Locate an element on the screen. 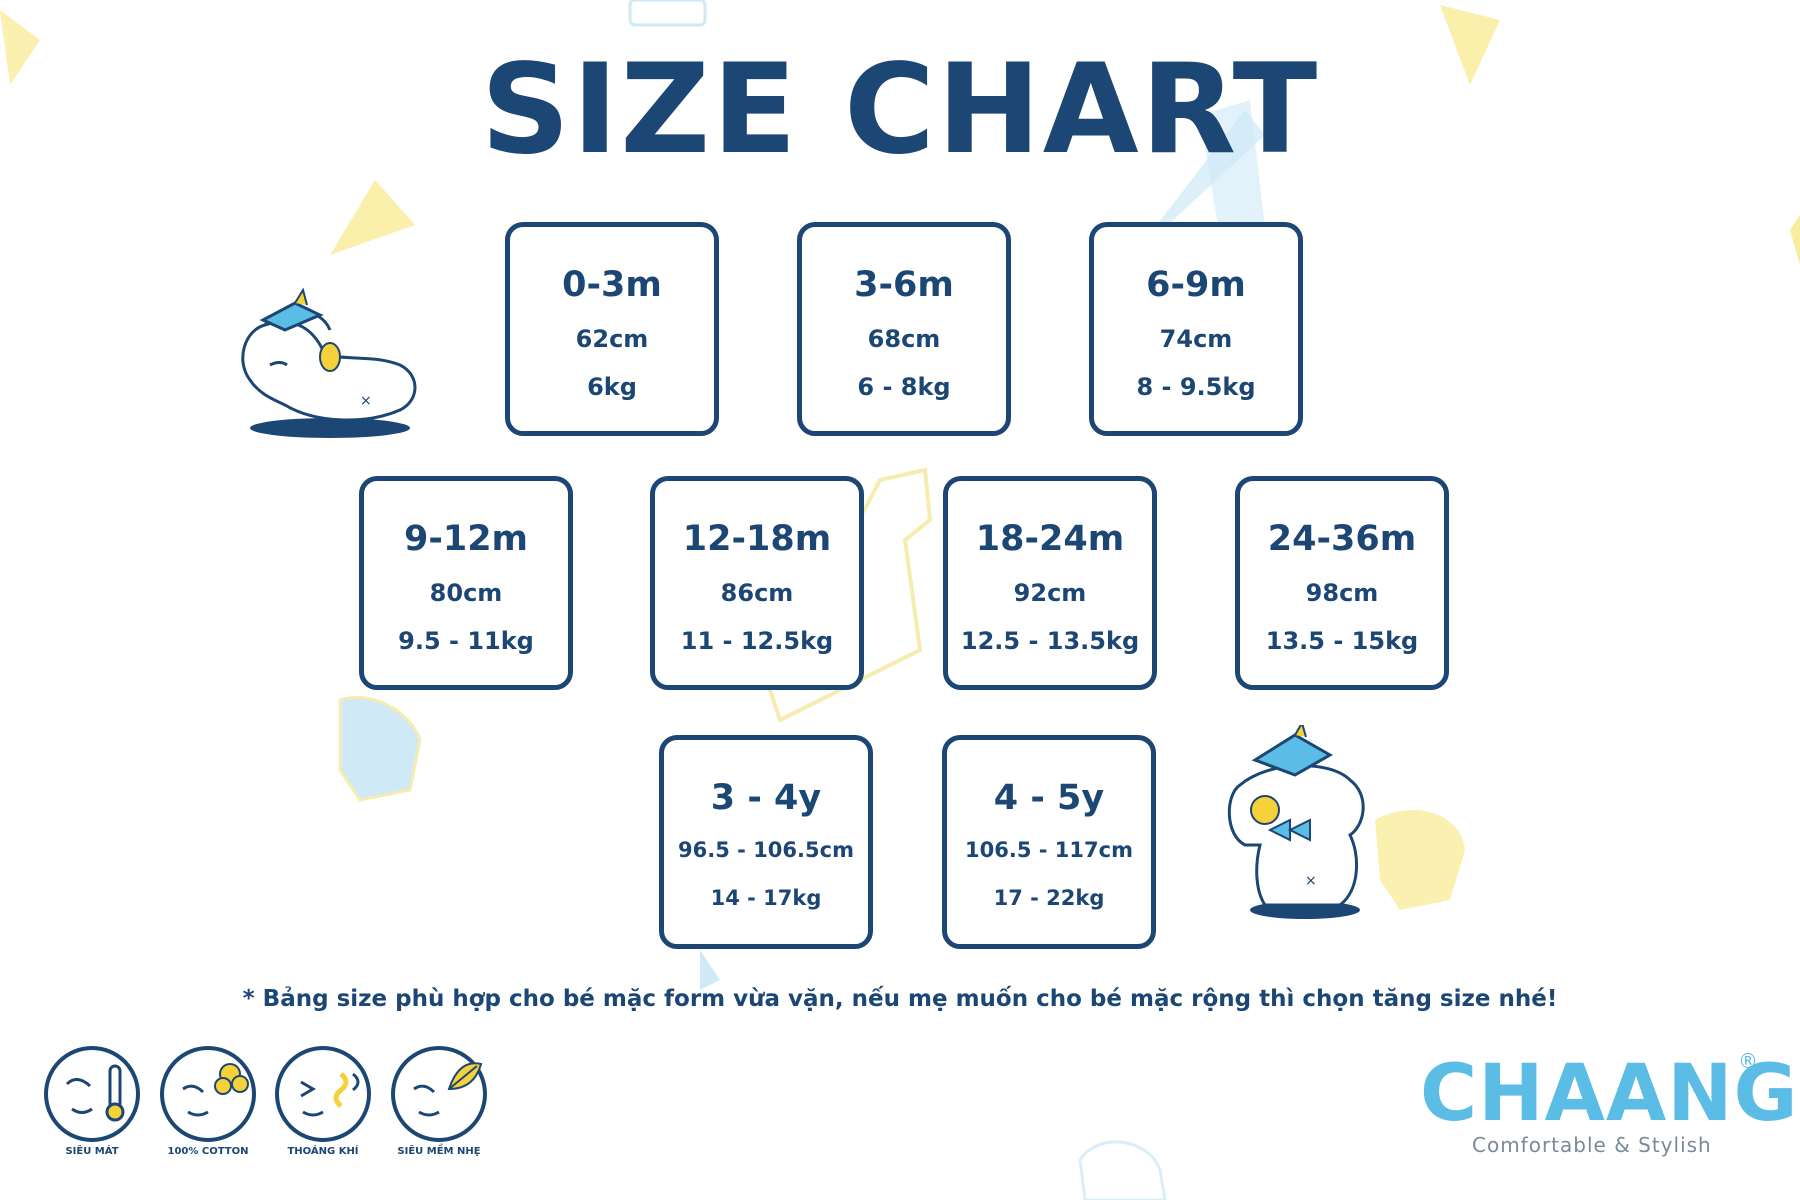 The height and width of the screenshot is (1200, 1800). size-card-9-12m: 9-12m 80cm 9.5 - 11kg is located at coordinates (466, 583).